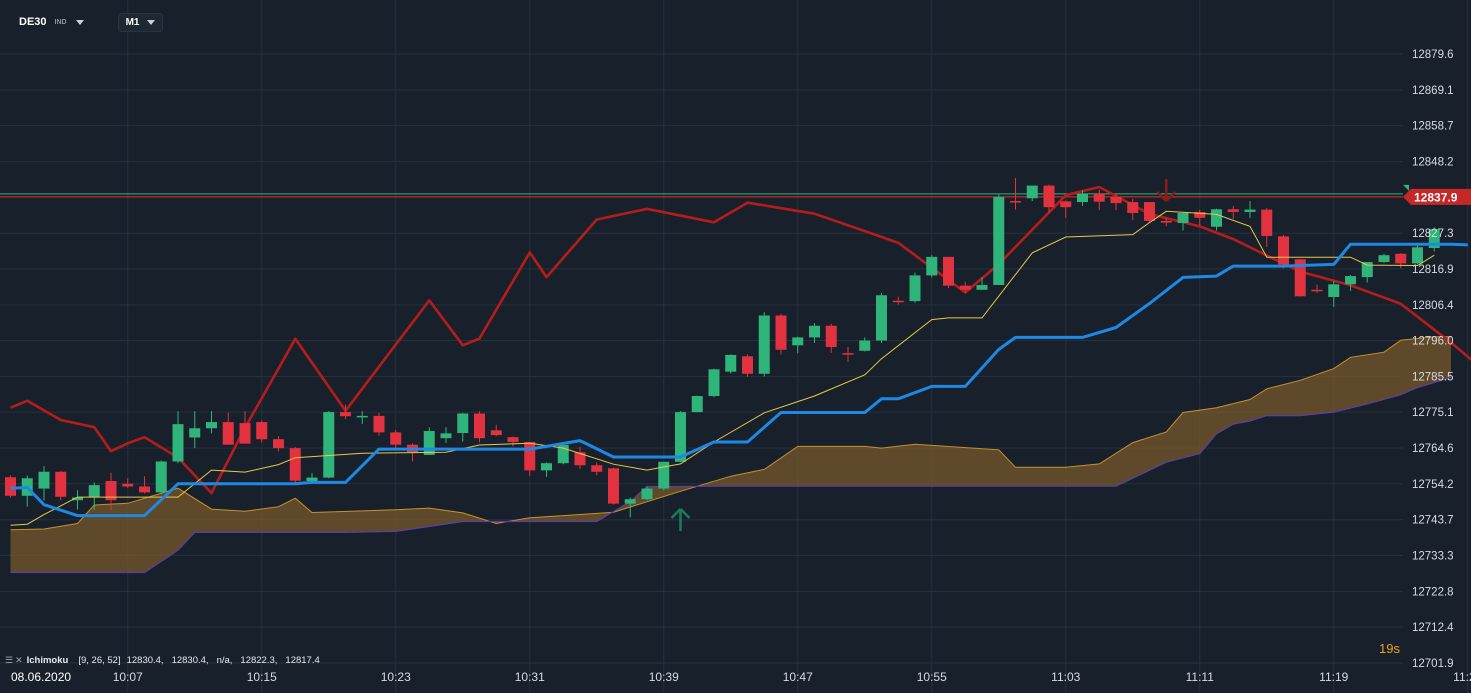 The width and height of the screenshot is (1471, 693). Describe the element at coordinates (680, 519) in the screenshot. I see `buy-signal-arrow-icon` at that location.